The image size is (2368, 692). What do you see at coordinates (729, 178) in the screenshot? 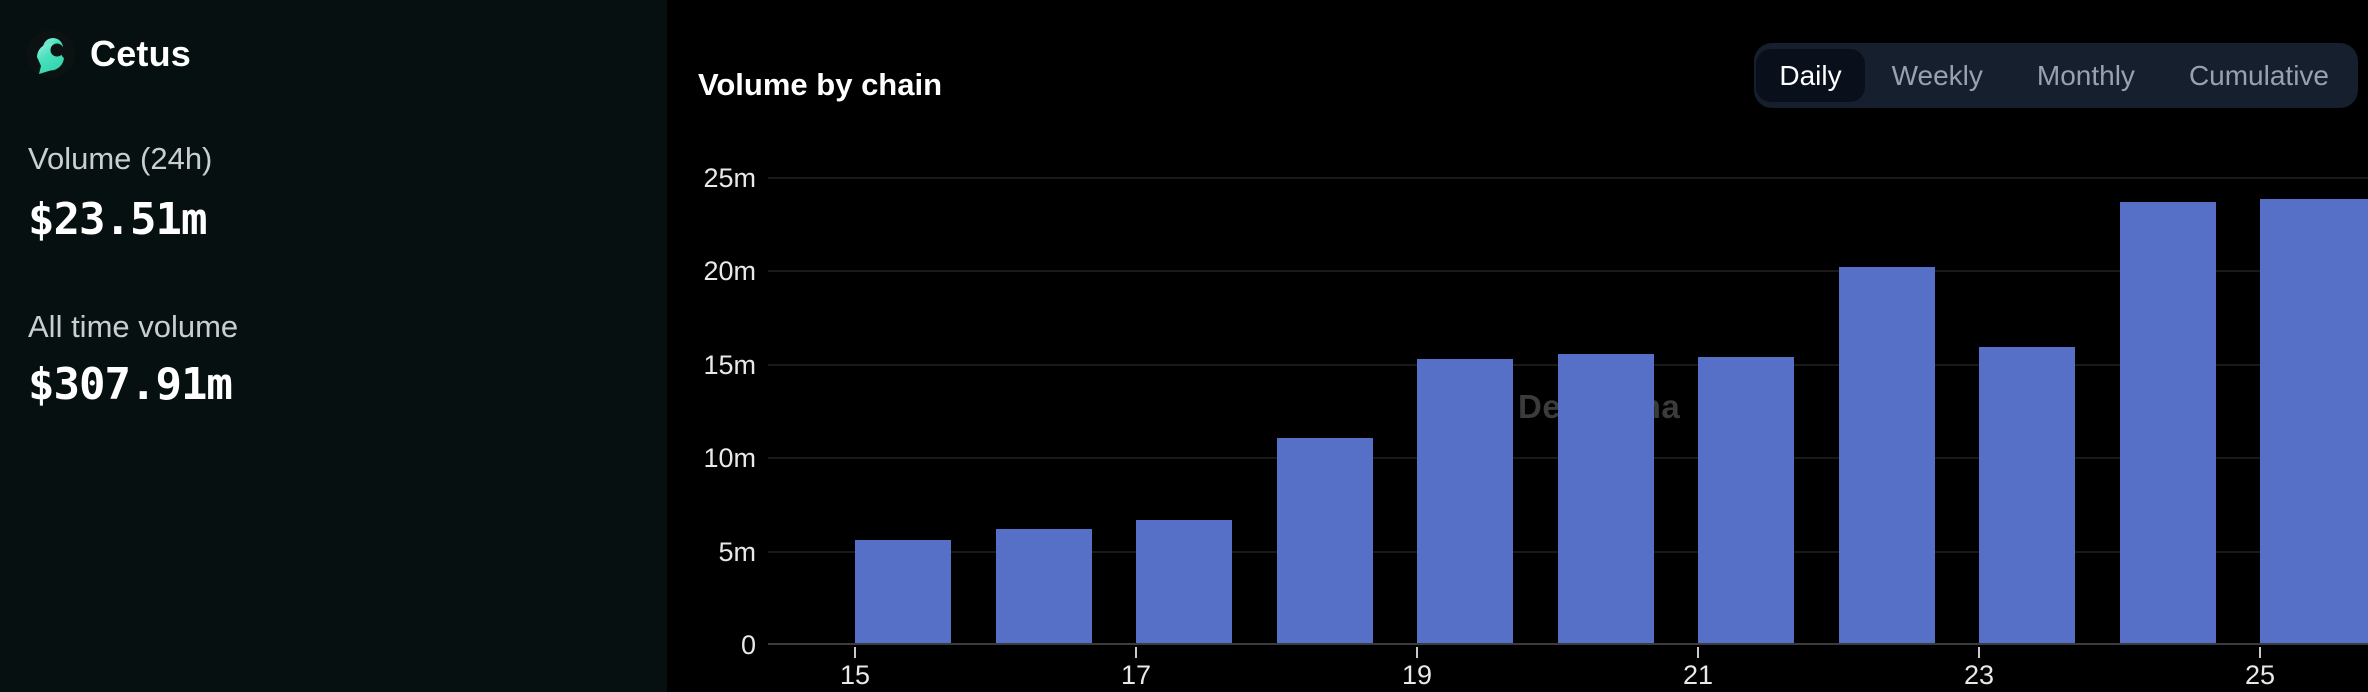
I see `y-axis-label-25m: 25m` at bounding box center [729, 178].